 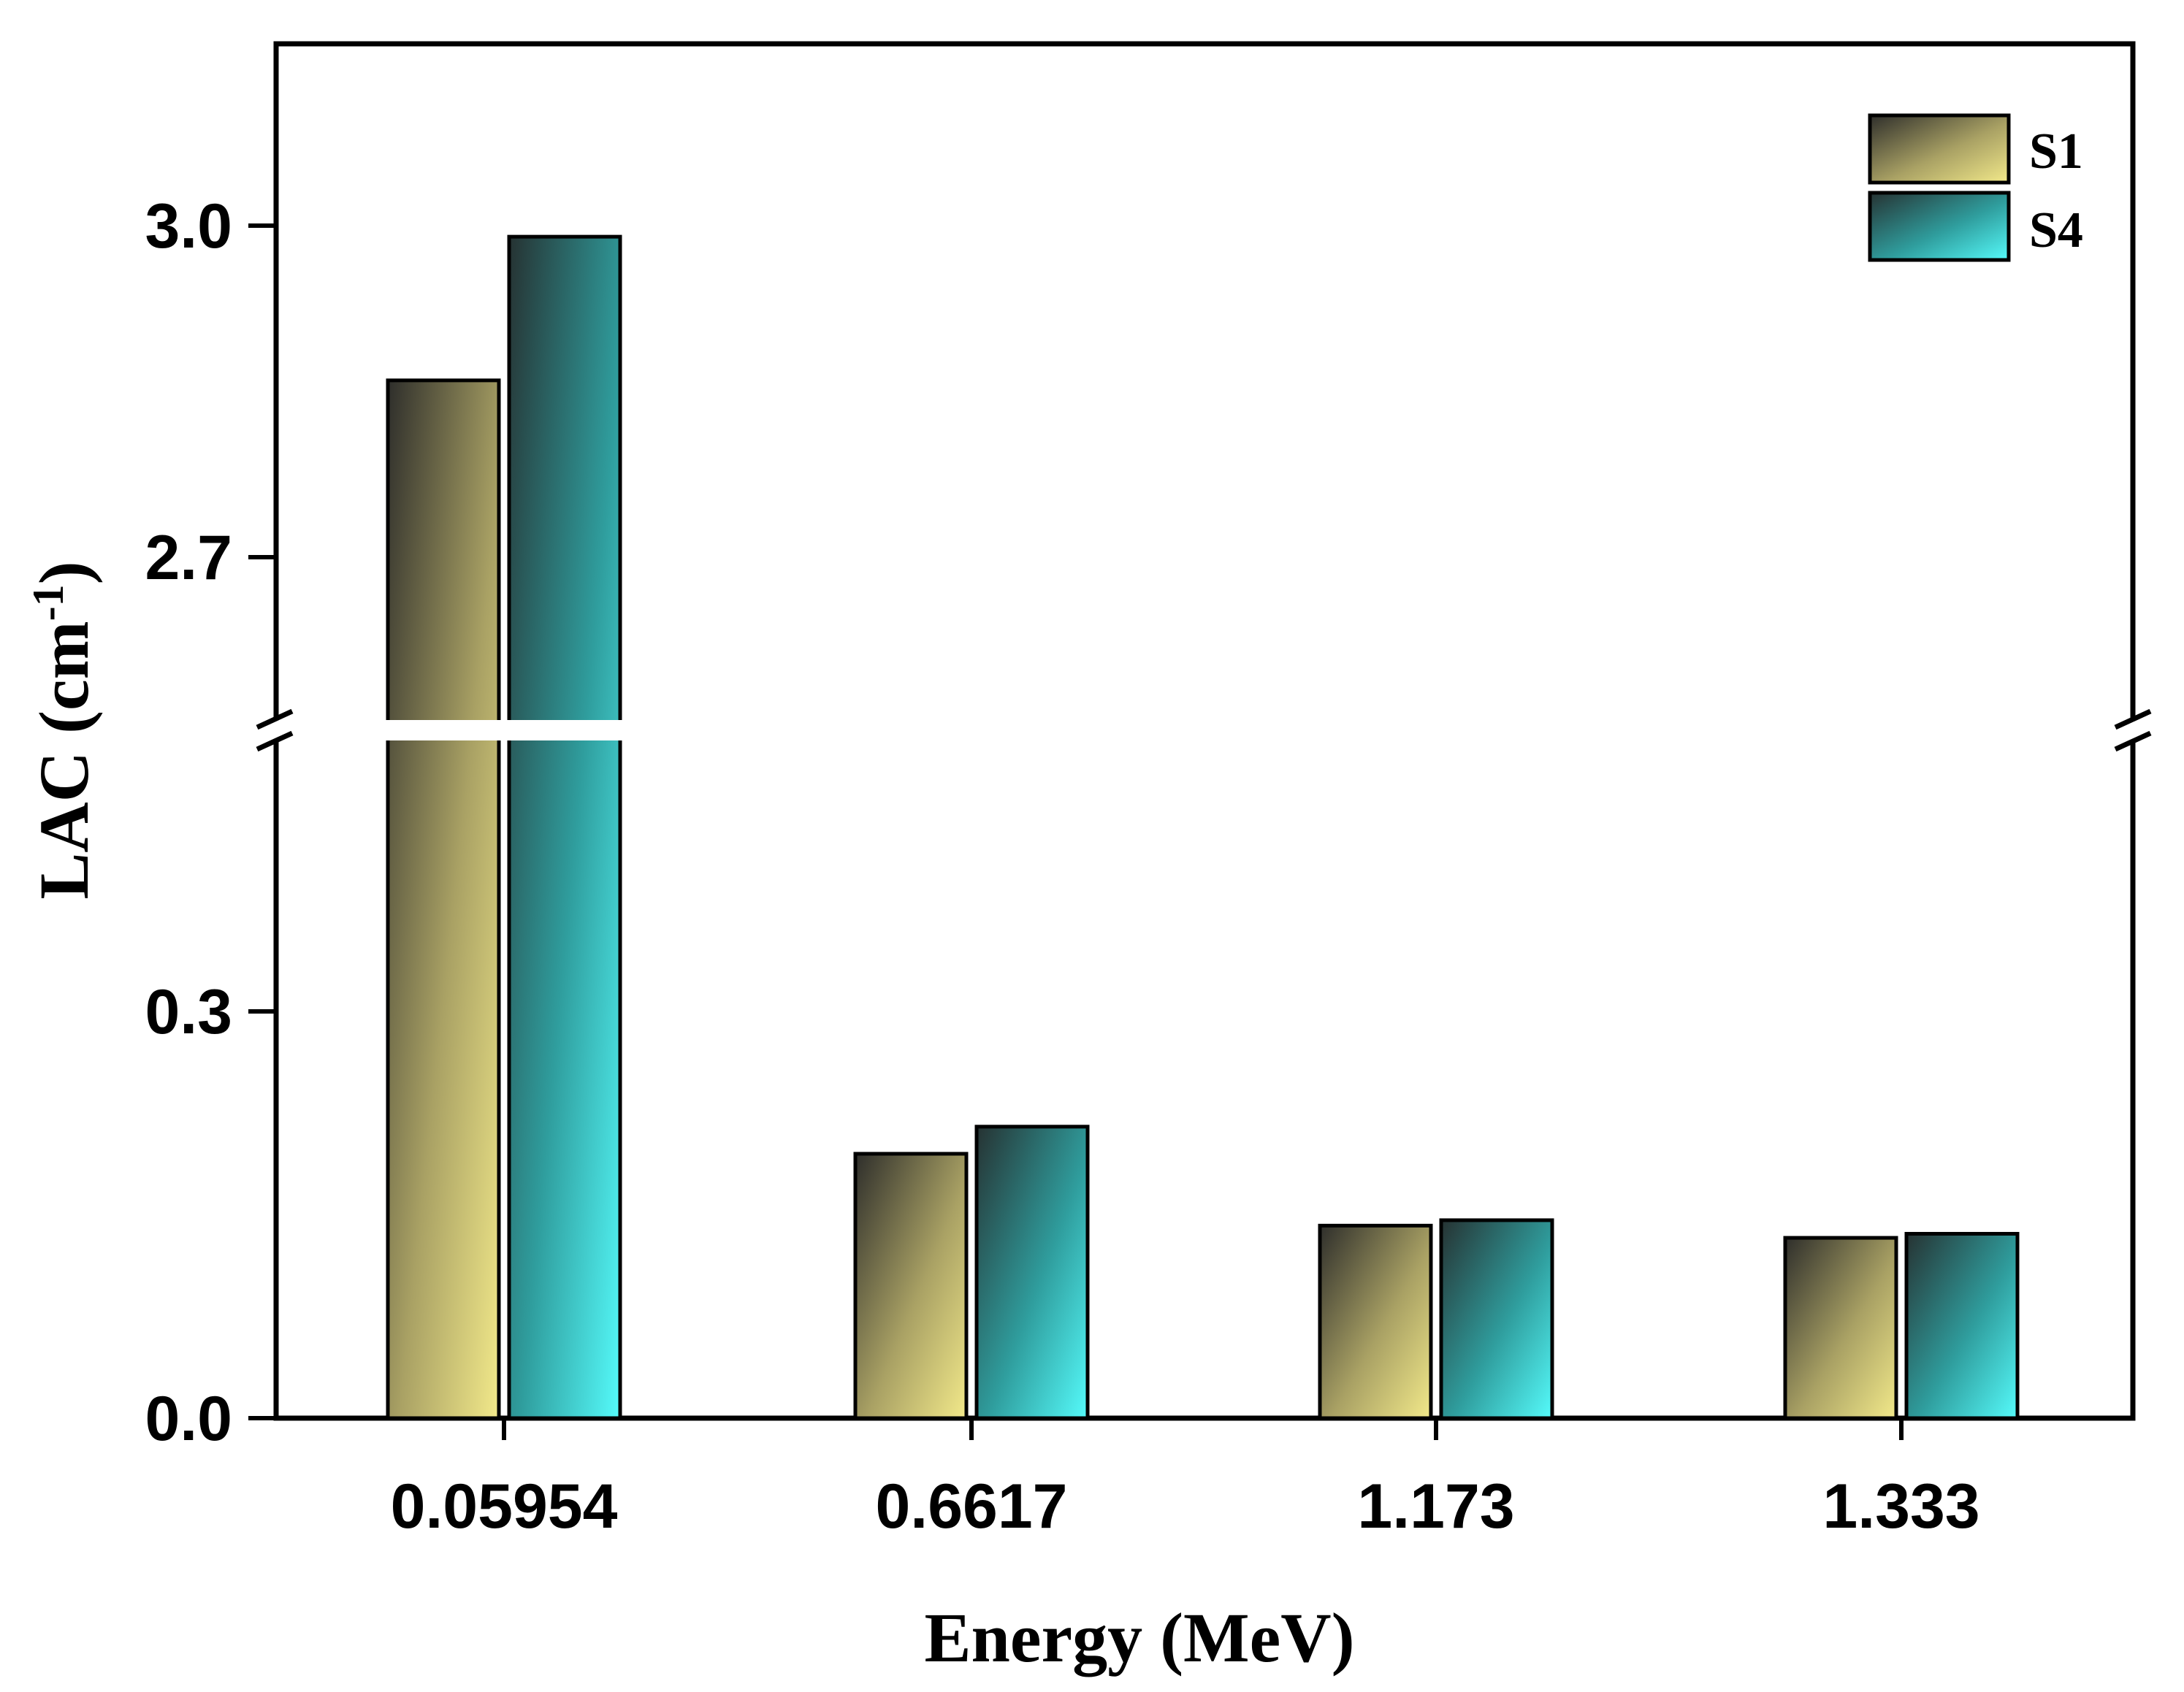 What do you see at coordinates (64, 572) in the screenshot?
I see `y-axis-title-close: )` at bounding box center [64, 572].